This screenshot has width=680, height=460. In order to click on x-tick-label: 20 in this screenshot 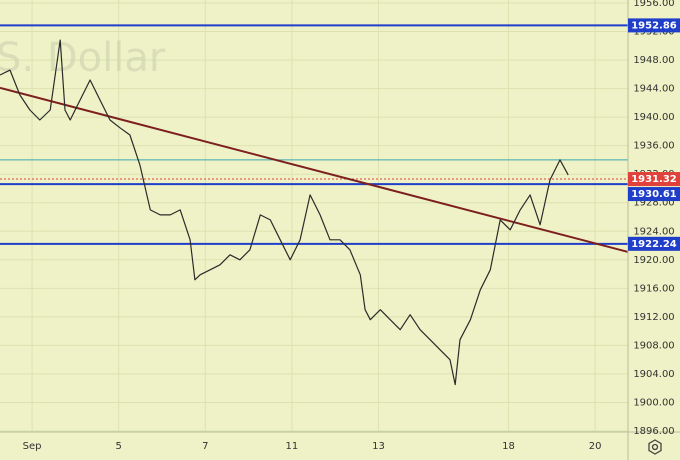, I will do `click(595, 446)`.